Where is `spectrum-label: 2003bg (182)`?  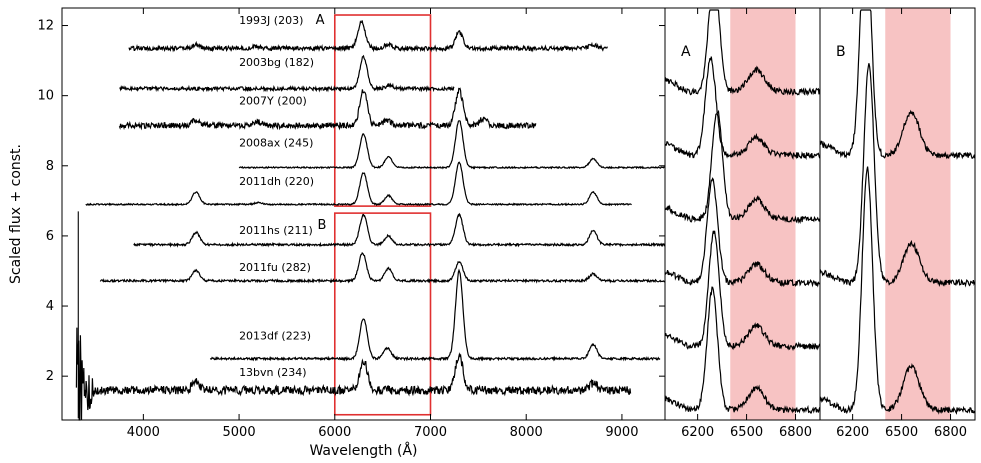
spectrum-label: 2003bg (182) is located at coordinates (276, 62).